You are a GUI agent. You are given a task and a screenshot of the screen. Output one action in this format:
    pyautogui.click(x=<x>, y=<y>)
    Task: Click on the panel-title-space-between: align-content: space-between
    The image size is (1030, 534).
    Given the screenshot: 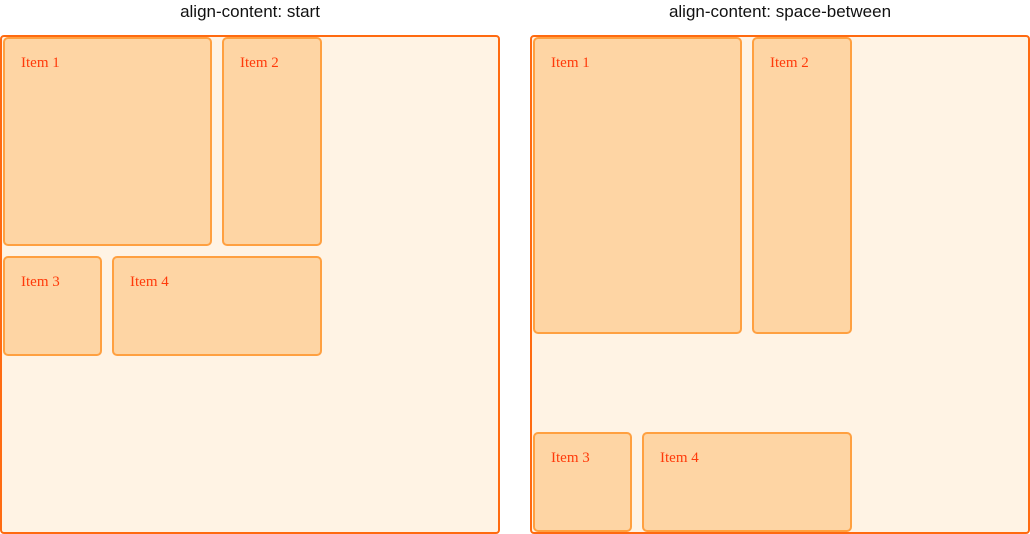 What is the action you would take?
    pyautogui.click(x=780, y=11)
    